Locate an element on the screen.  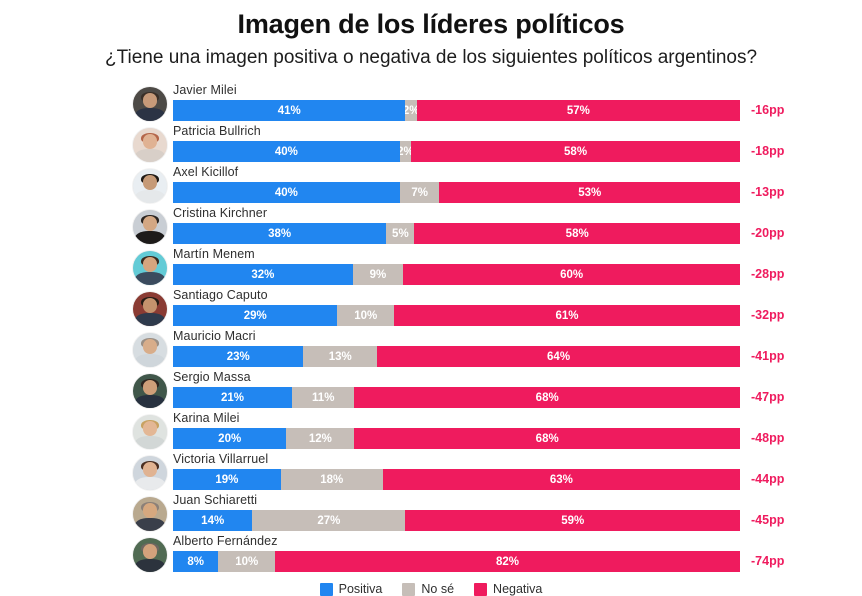
difference-label: -41pp is located at coordinates (768, 356).